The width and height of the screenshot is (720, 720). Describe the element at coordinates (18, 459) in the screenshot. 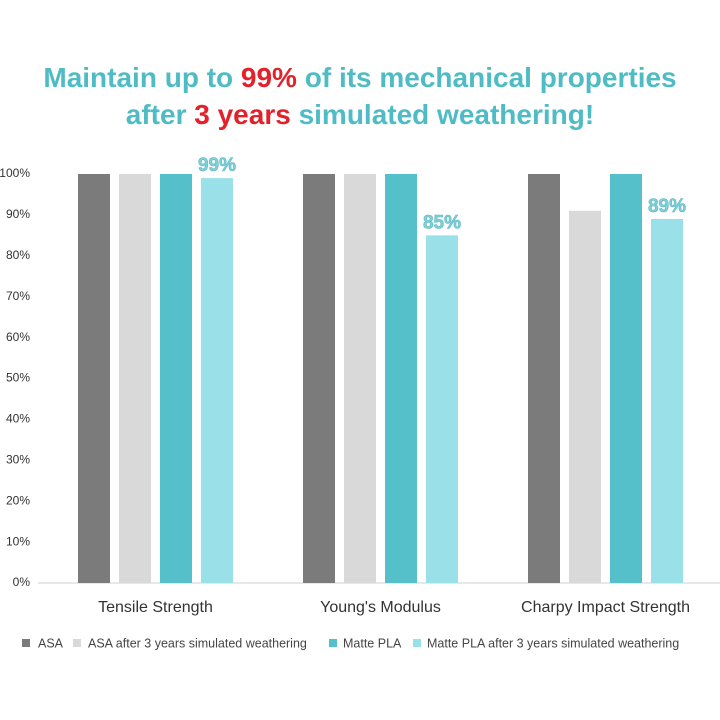

I see `y-tick-label: 30%` at that location.